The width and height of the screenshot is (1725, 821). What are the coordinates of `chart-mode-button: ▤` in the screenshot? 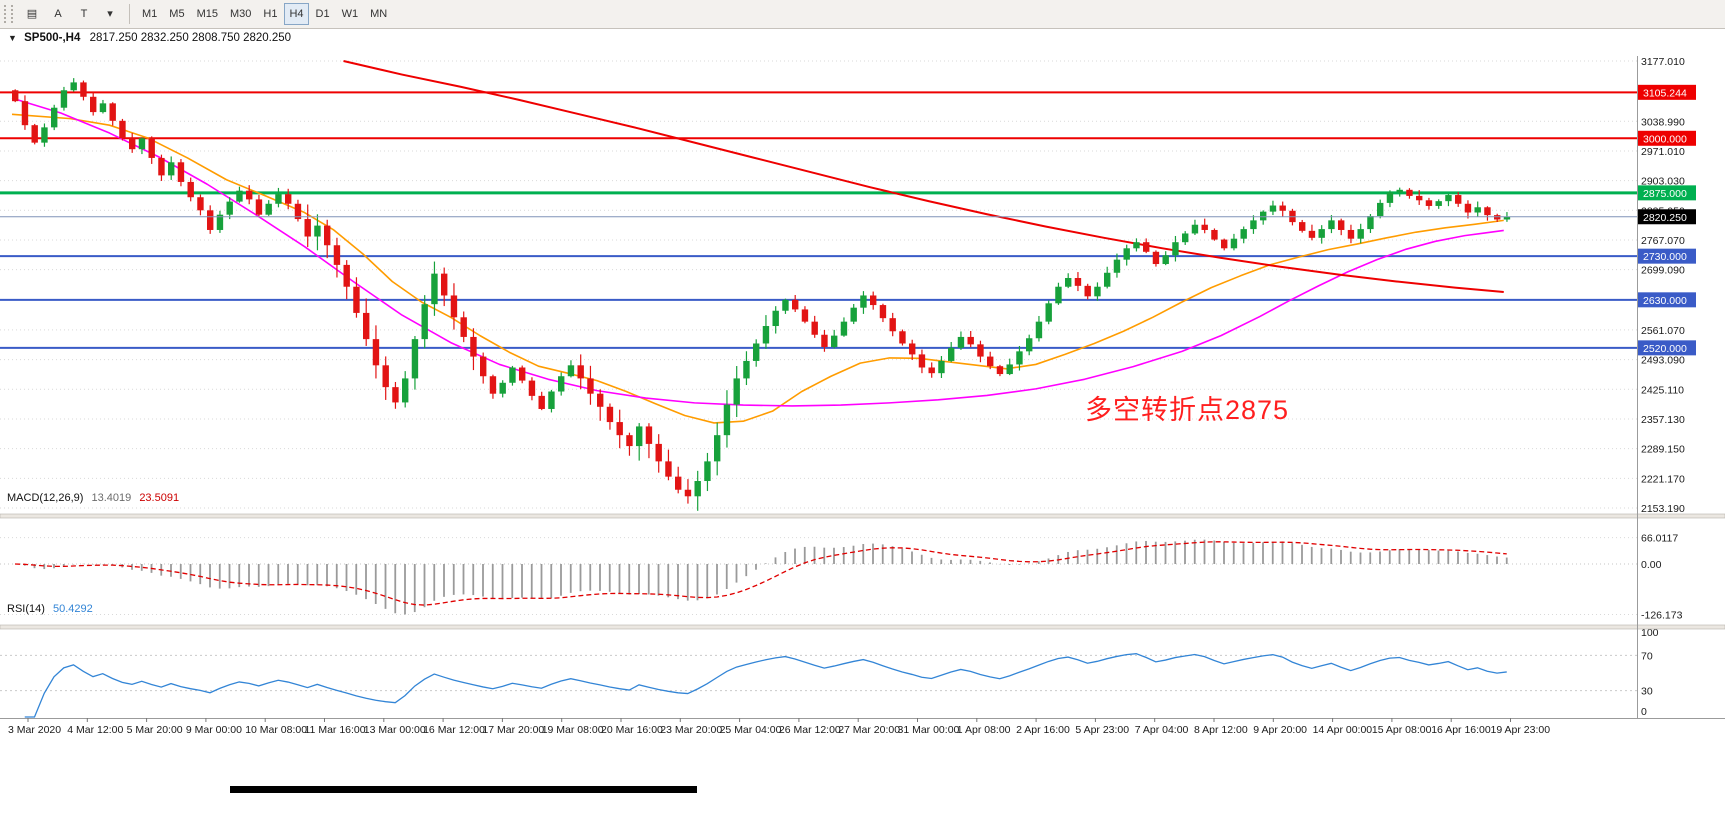 It's located at (32, 14).